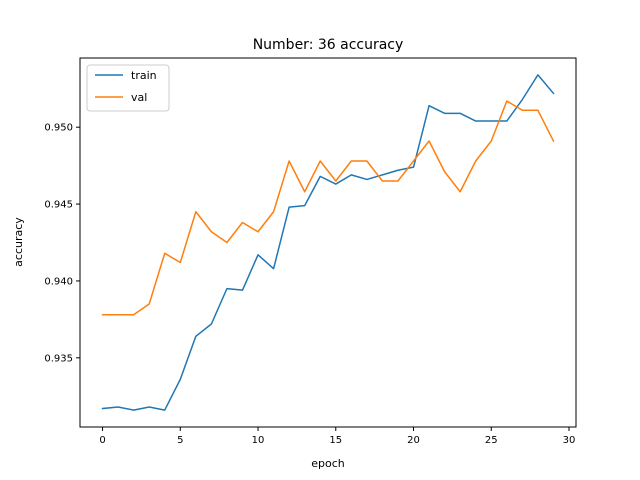 This screenshot has width=640, height=480. I want to click on legend-label-train: train, so click(144, 75).